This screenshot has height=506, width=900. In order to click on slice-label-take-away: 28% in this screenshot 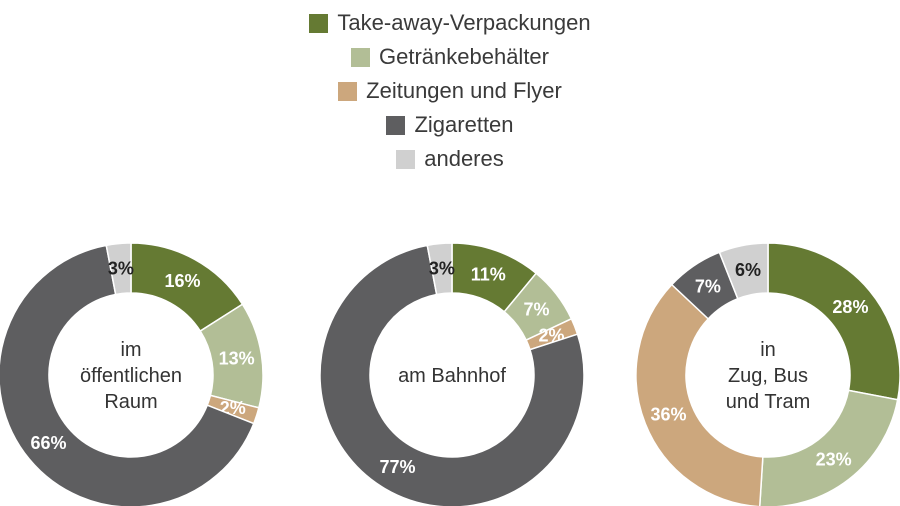, I will do `click(850, 307)`.